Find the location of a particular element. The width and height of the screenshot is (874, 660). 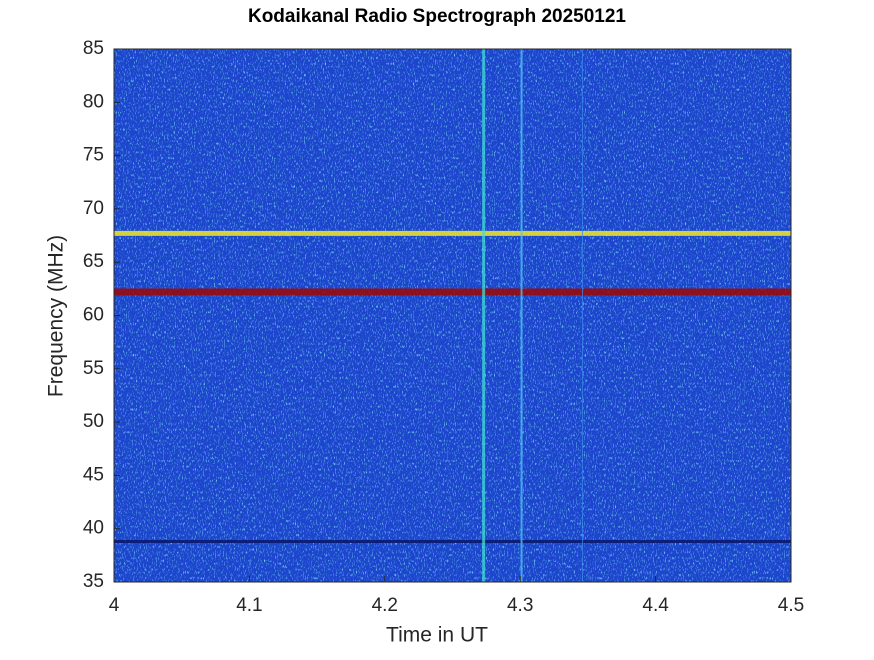

chart-title: Kodaikanal Radio Spectrograph 20250121 is located at coordinates (437, 16).